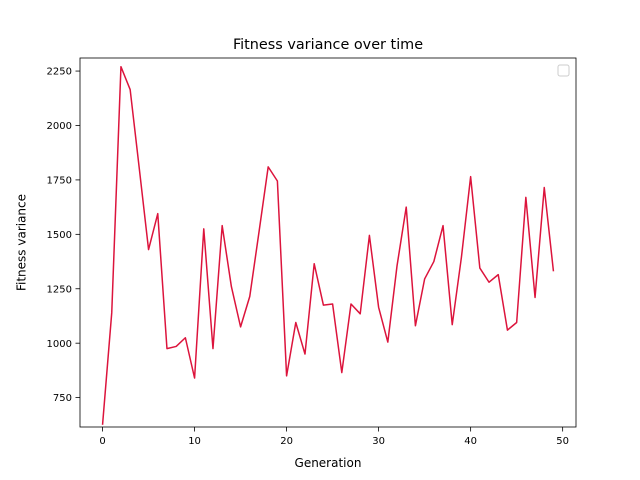  What do you see at coordinates (563, 70) in the screenshot?
I see `legend-box` at bounding box center [563, 70].